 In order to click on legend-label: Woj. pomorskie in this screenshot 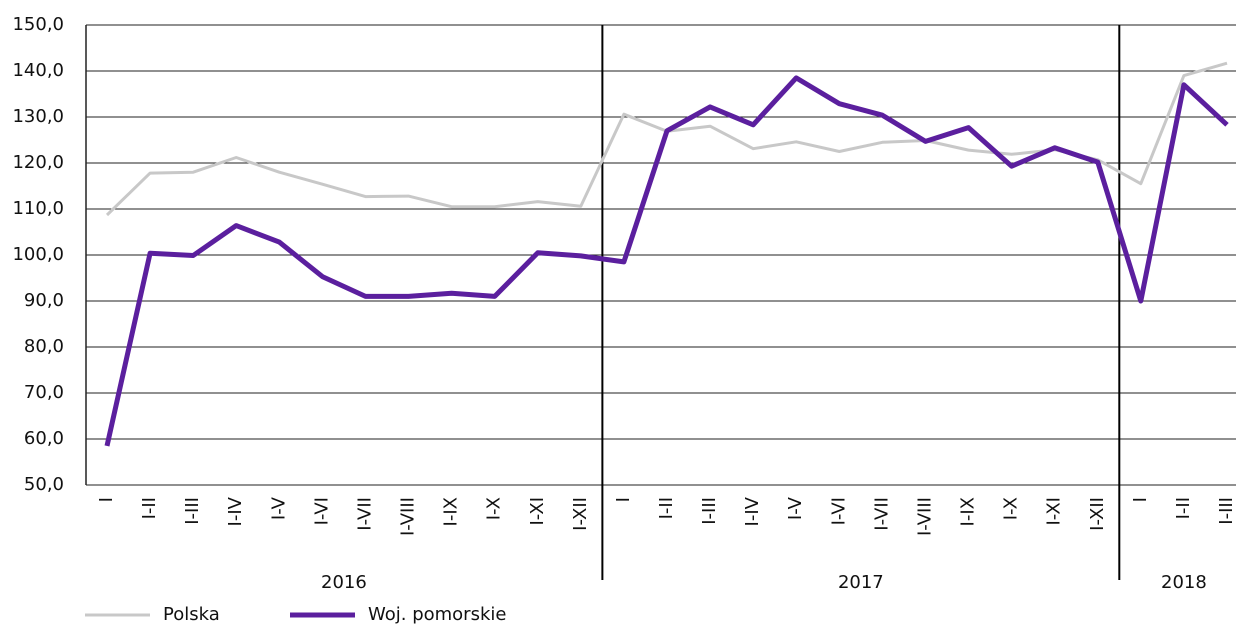, I will do `click(437, 614)`.